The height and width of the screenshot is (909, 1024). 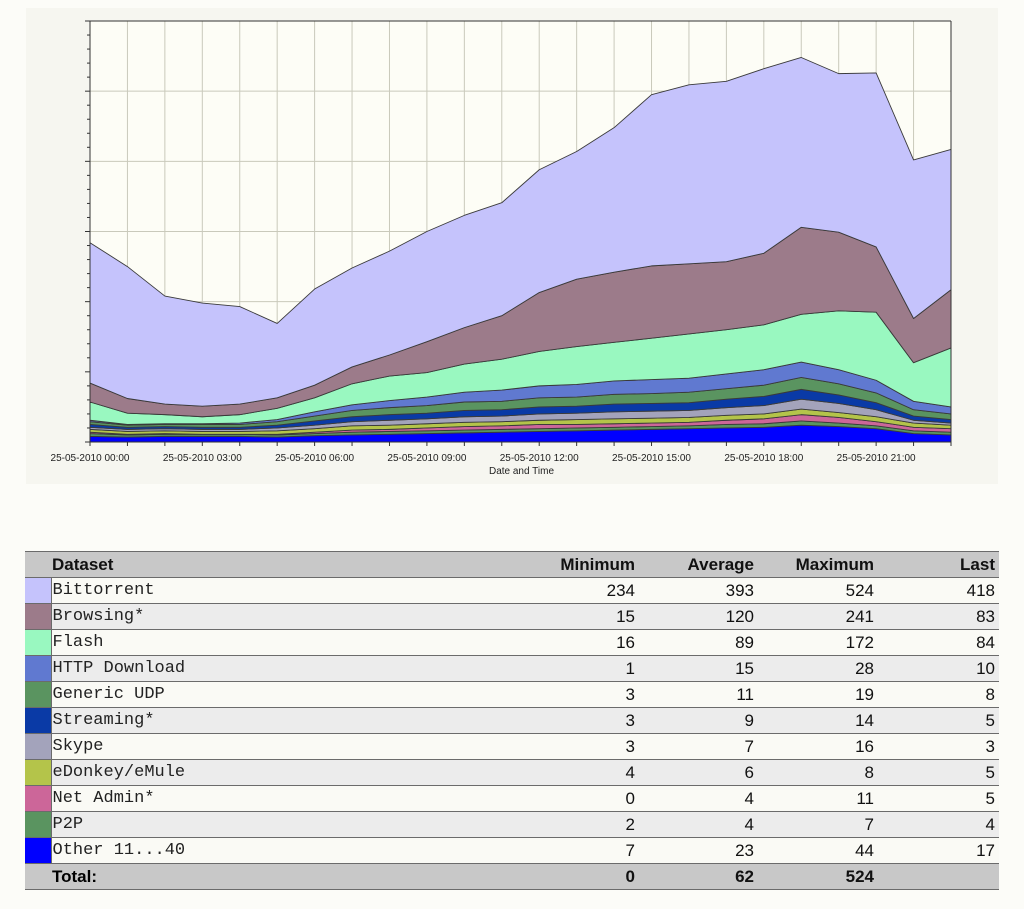 What do you see at coordinates (271, 824) in the screenshot?
I see `dataset-name: P2P` at bounding box center [271, 824].